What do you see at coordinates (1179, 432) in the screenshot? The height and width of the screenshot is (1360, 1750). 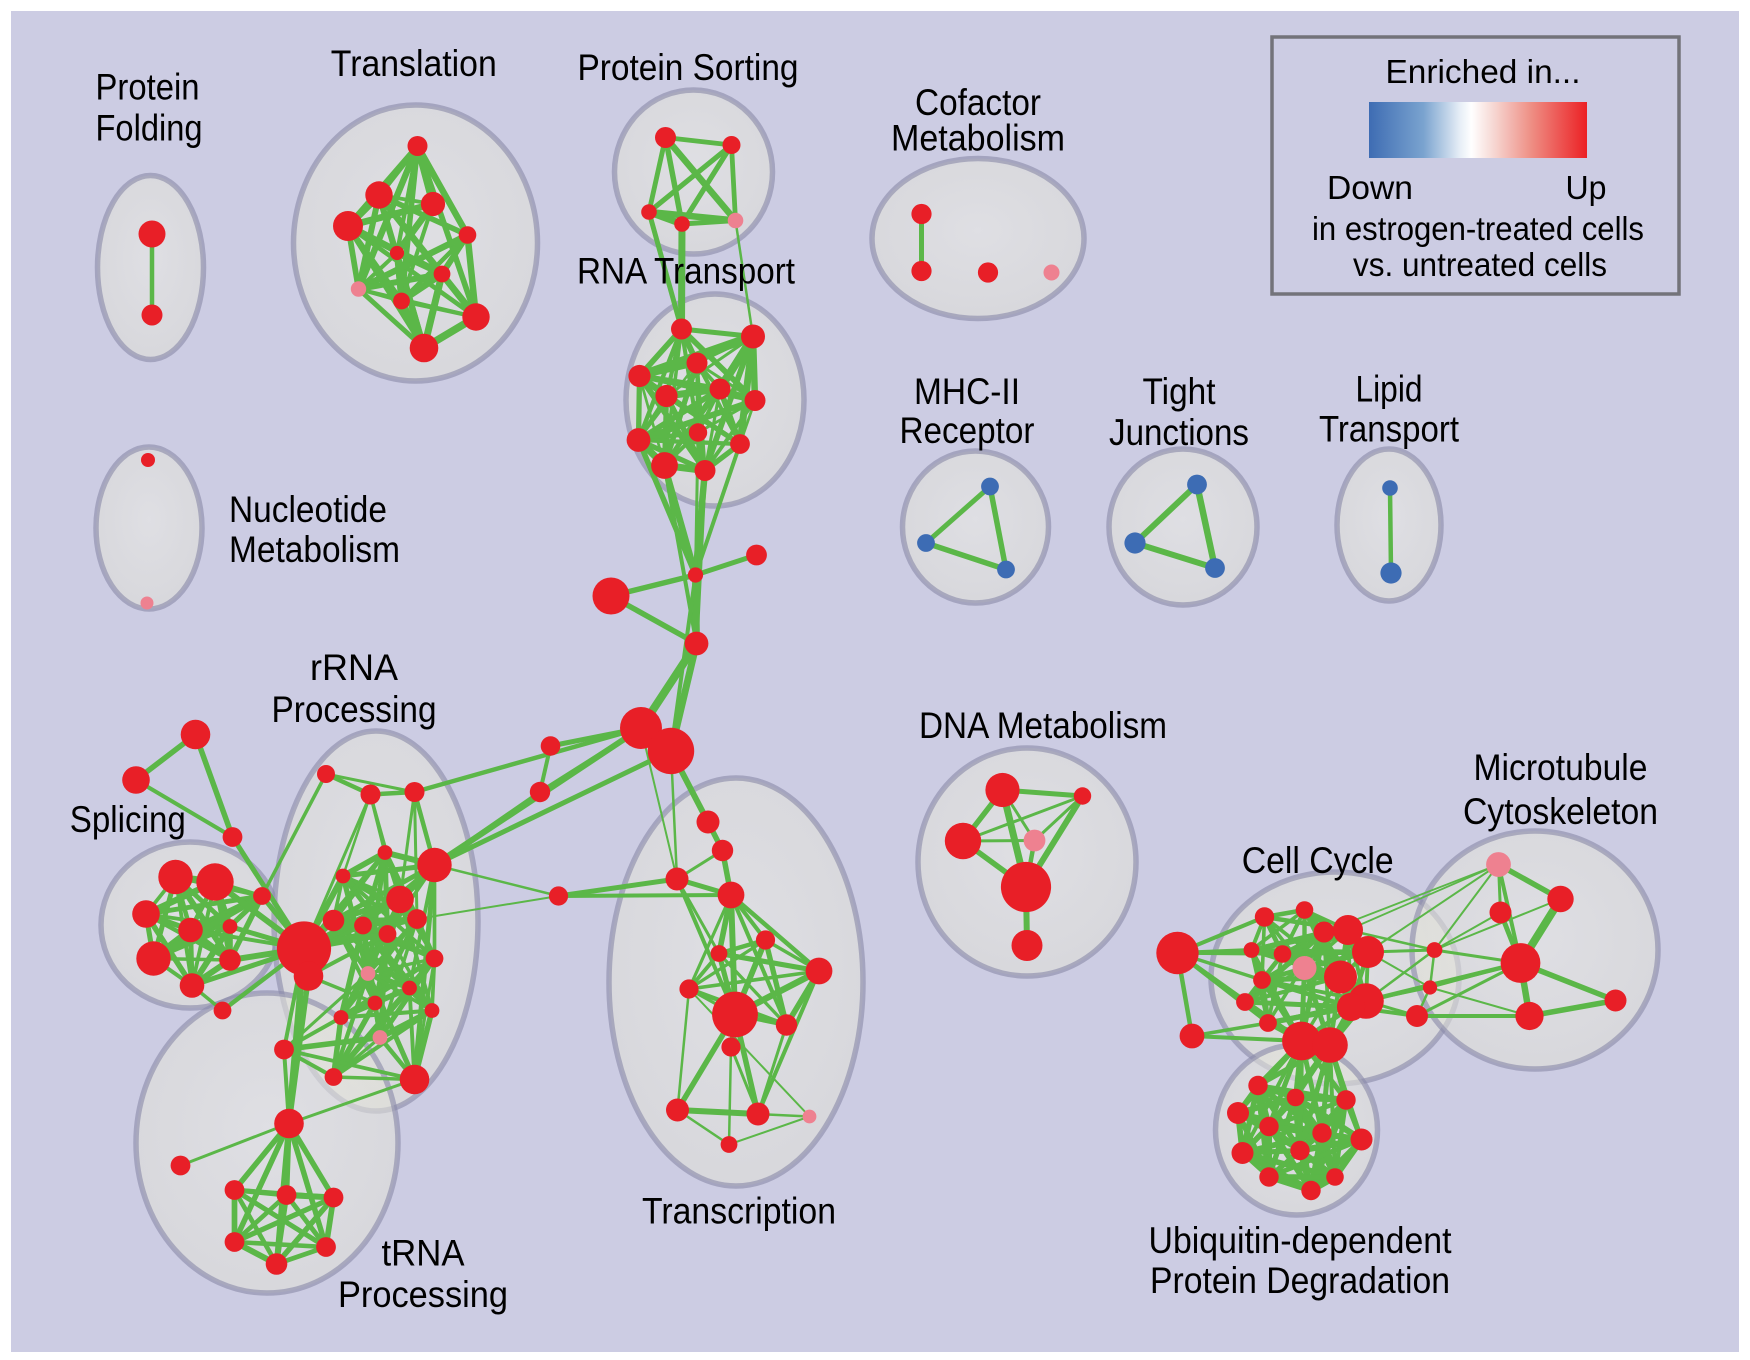 I see `svg-text: Junctions` at bounding box center [1179, 432].